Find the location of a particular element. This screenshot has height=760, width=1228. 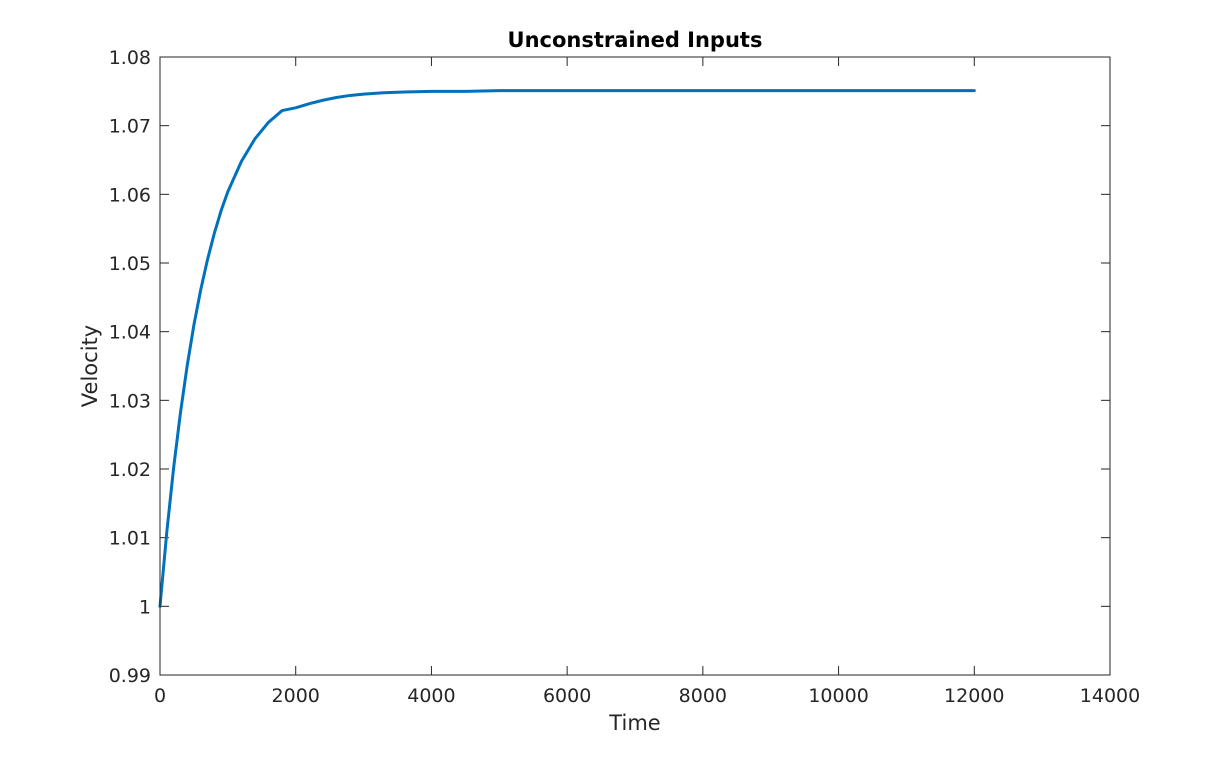

x-axis-label: Time is located at coordinates (634, 723).